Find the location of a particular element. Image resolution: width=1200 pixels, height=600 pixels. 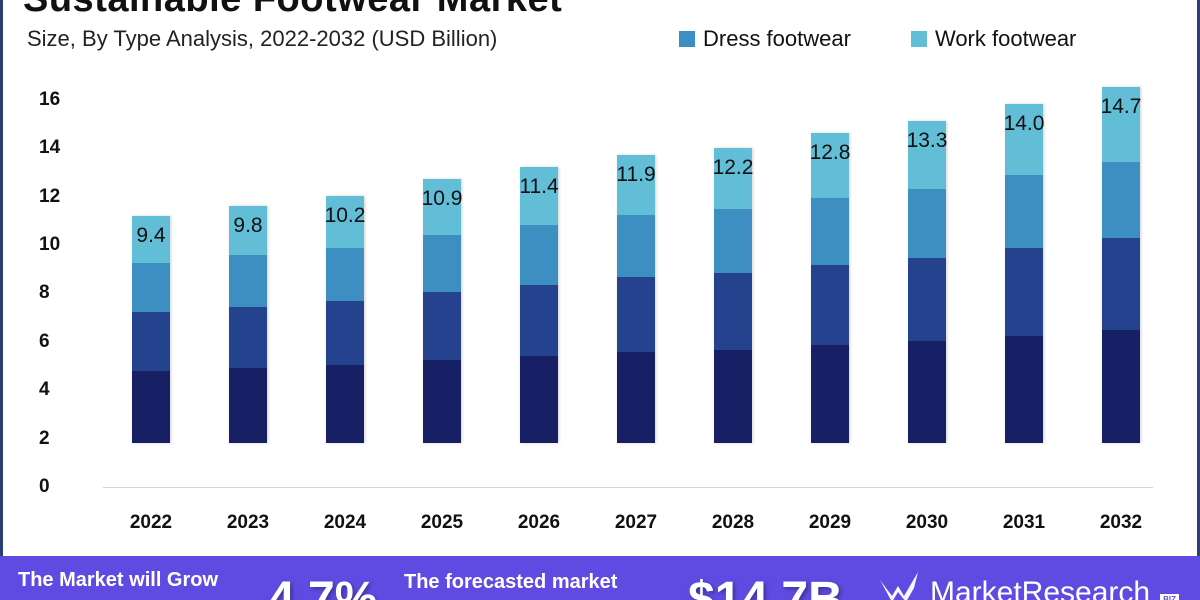

bar-total-label: 10.2 is located at coordinates (345, 216).